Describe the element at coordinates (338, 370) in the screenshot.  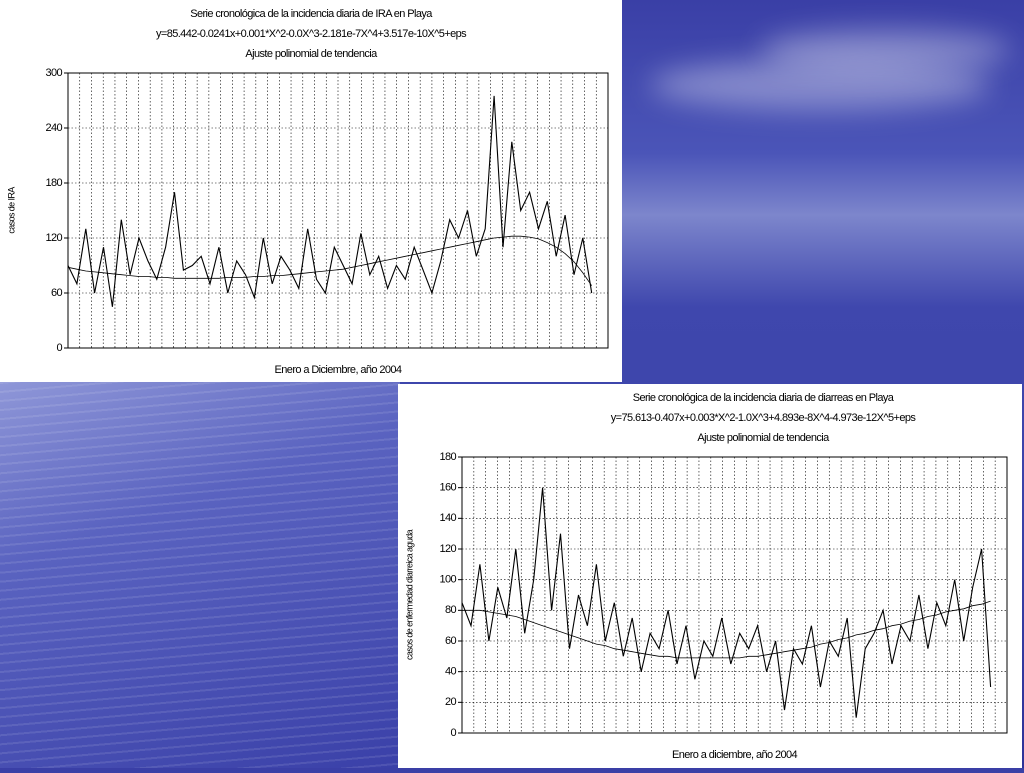
I see `x-axis-label: Enero a Diciembre, año 2004` at that location.